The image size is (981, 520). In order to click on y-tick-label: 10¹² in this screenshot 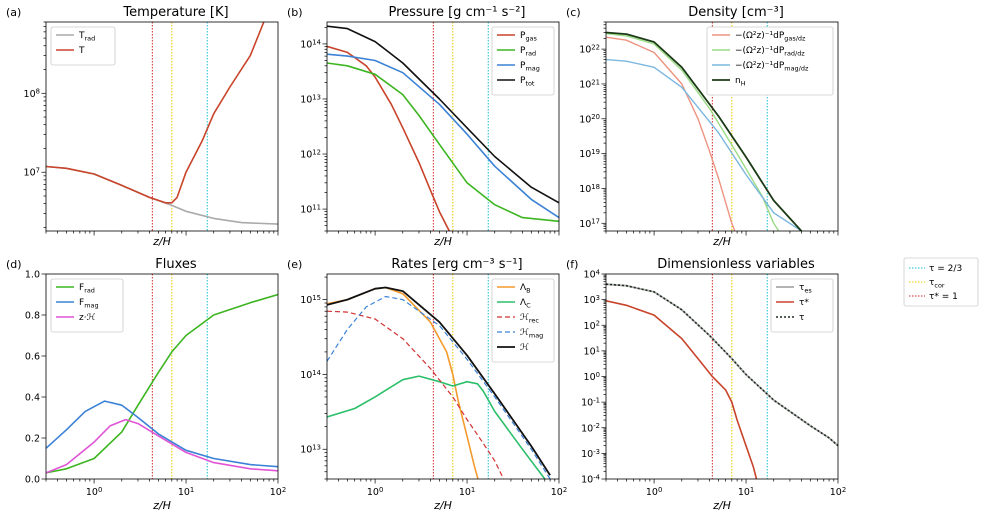, I will do `click(310, 154)`.